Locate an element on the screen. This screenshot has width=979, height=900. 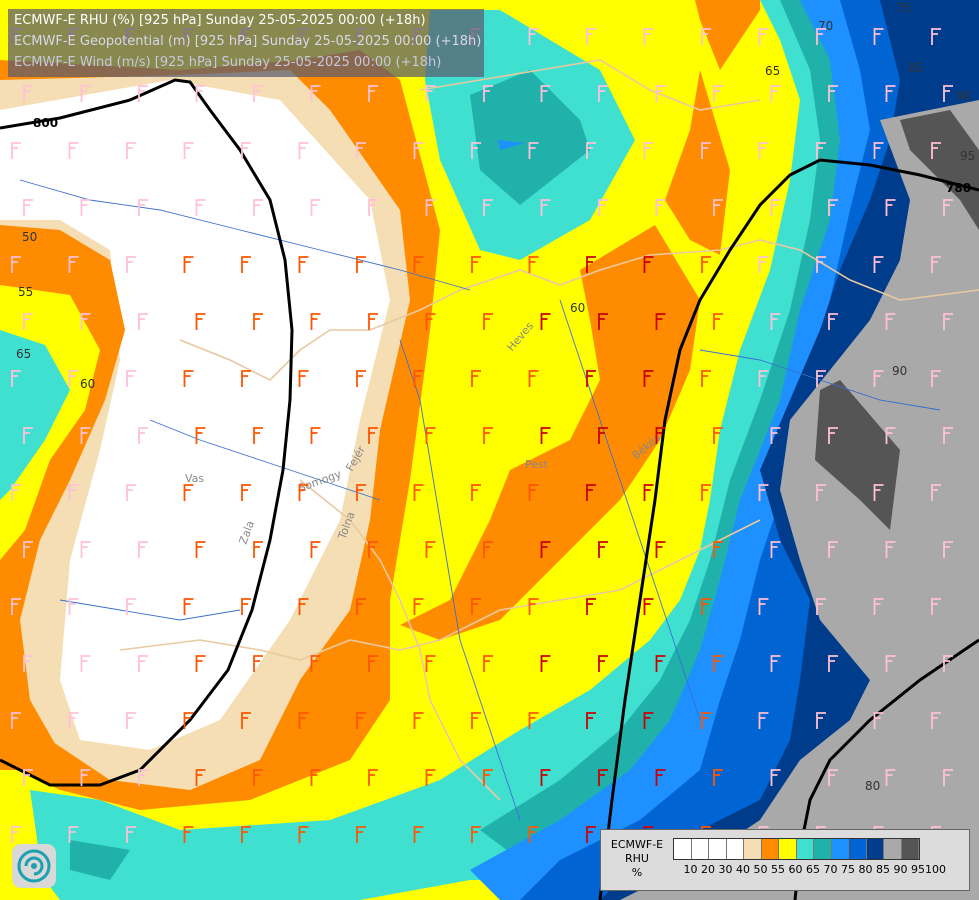
contour-labels: 800 780 is located at coordinates (502, 155).